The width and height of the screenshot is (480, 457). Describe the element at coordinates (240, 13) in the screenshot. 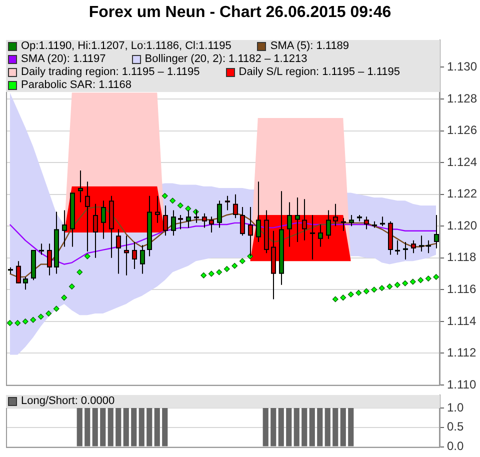

I see `chart-title: Forex um Neun - Chart 26.06.2015 09:46` at that location.